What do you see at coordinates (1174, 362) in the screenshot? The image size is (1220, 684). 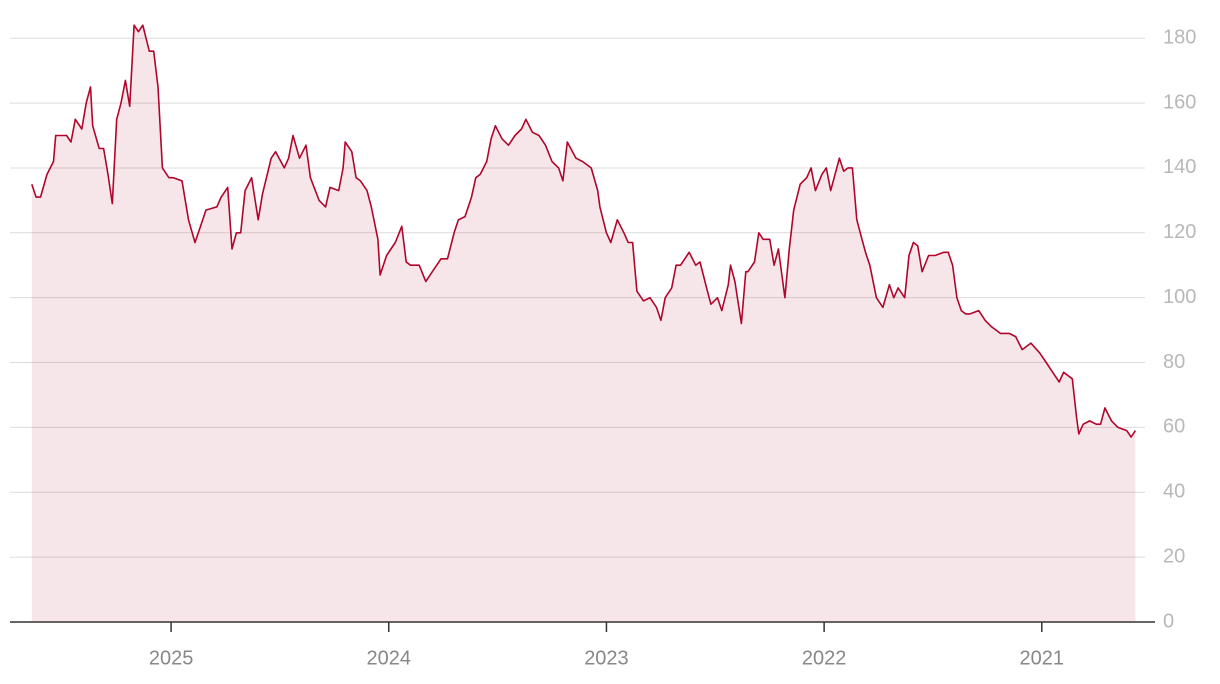 I see `y-tick-label: 80` at bounding box center [1174, 362].